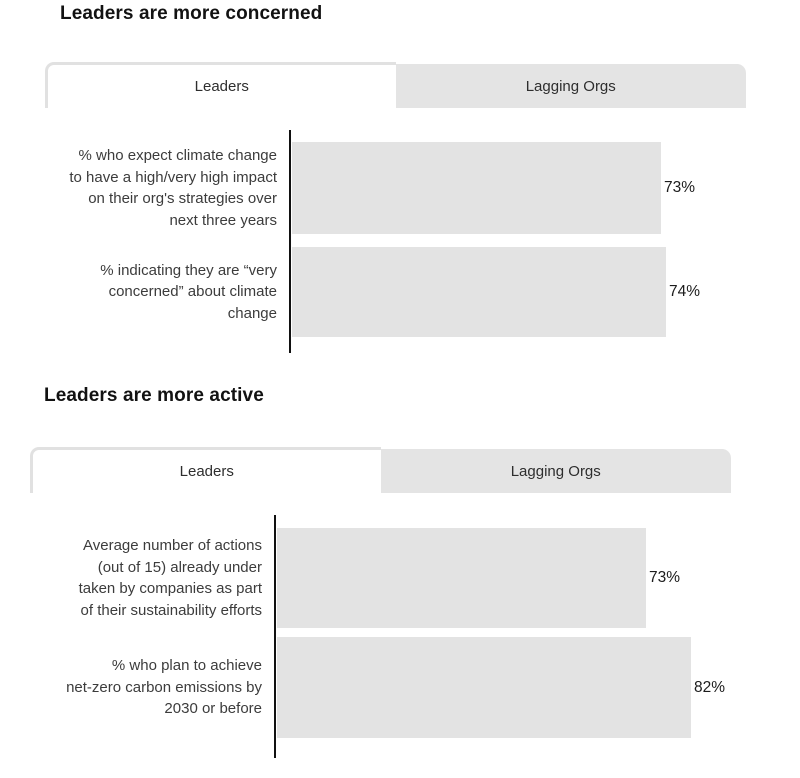 This screenshot has width=800, height=778. I want to click on tab-lagging-orgs-active: Lagging Orgs, so click(555, 471).